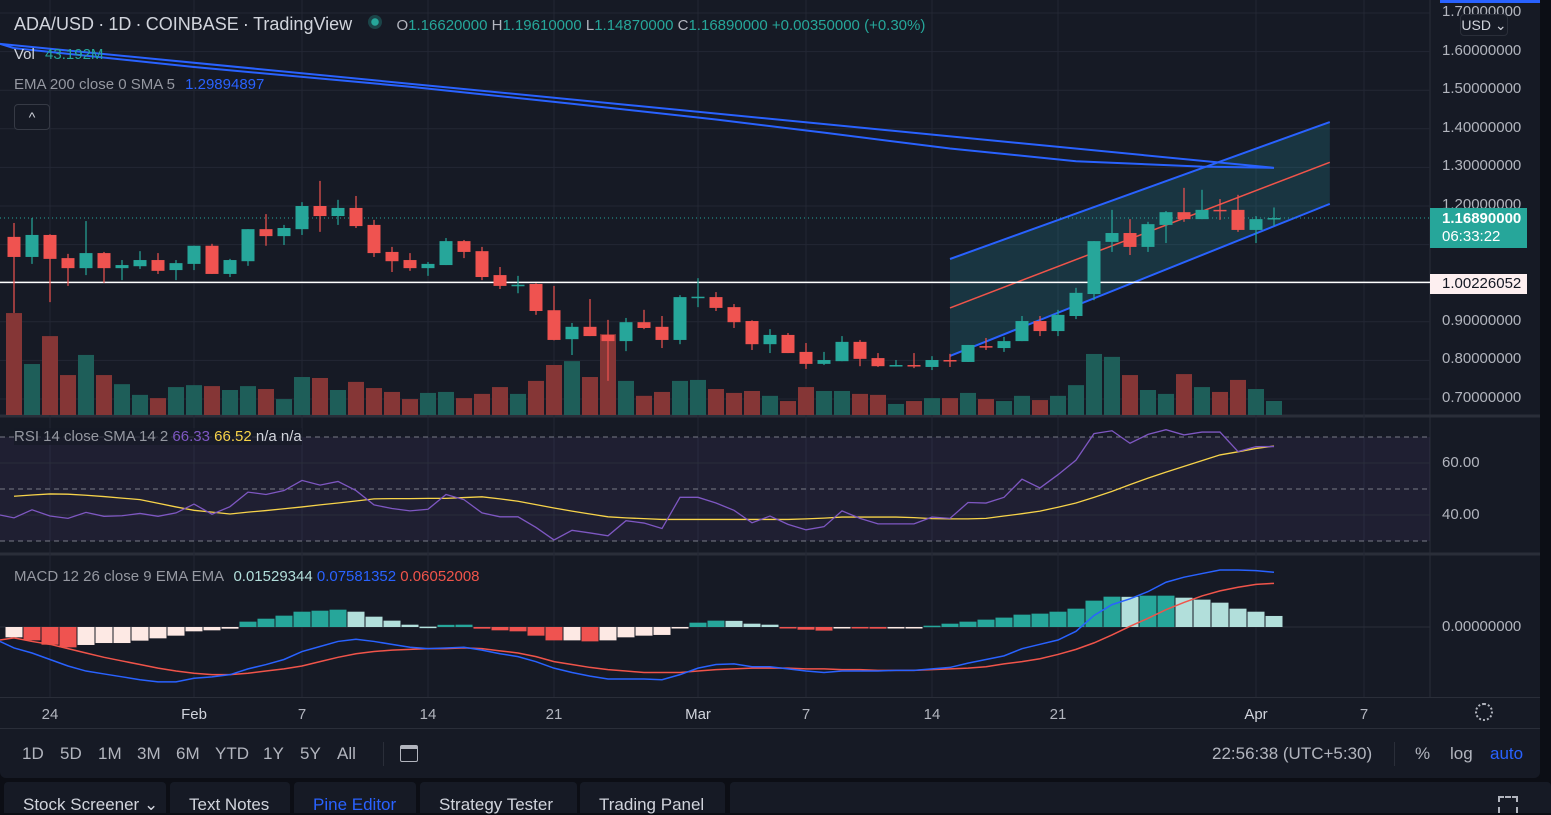  I want to click on tab-trading-panel: Trading Panel, so click(652, 798).